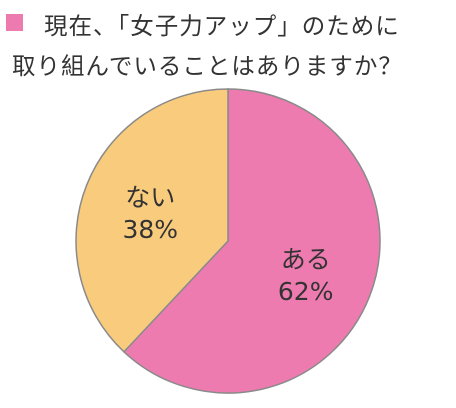 This screenshot has height=408, width=456. I want to click on title-line-1: 現在、「女子力アップ」のために, so click(222, 26).